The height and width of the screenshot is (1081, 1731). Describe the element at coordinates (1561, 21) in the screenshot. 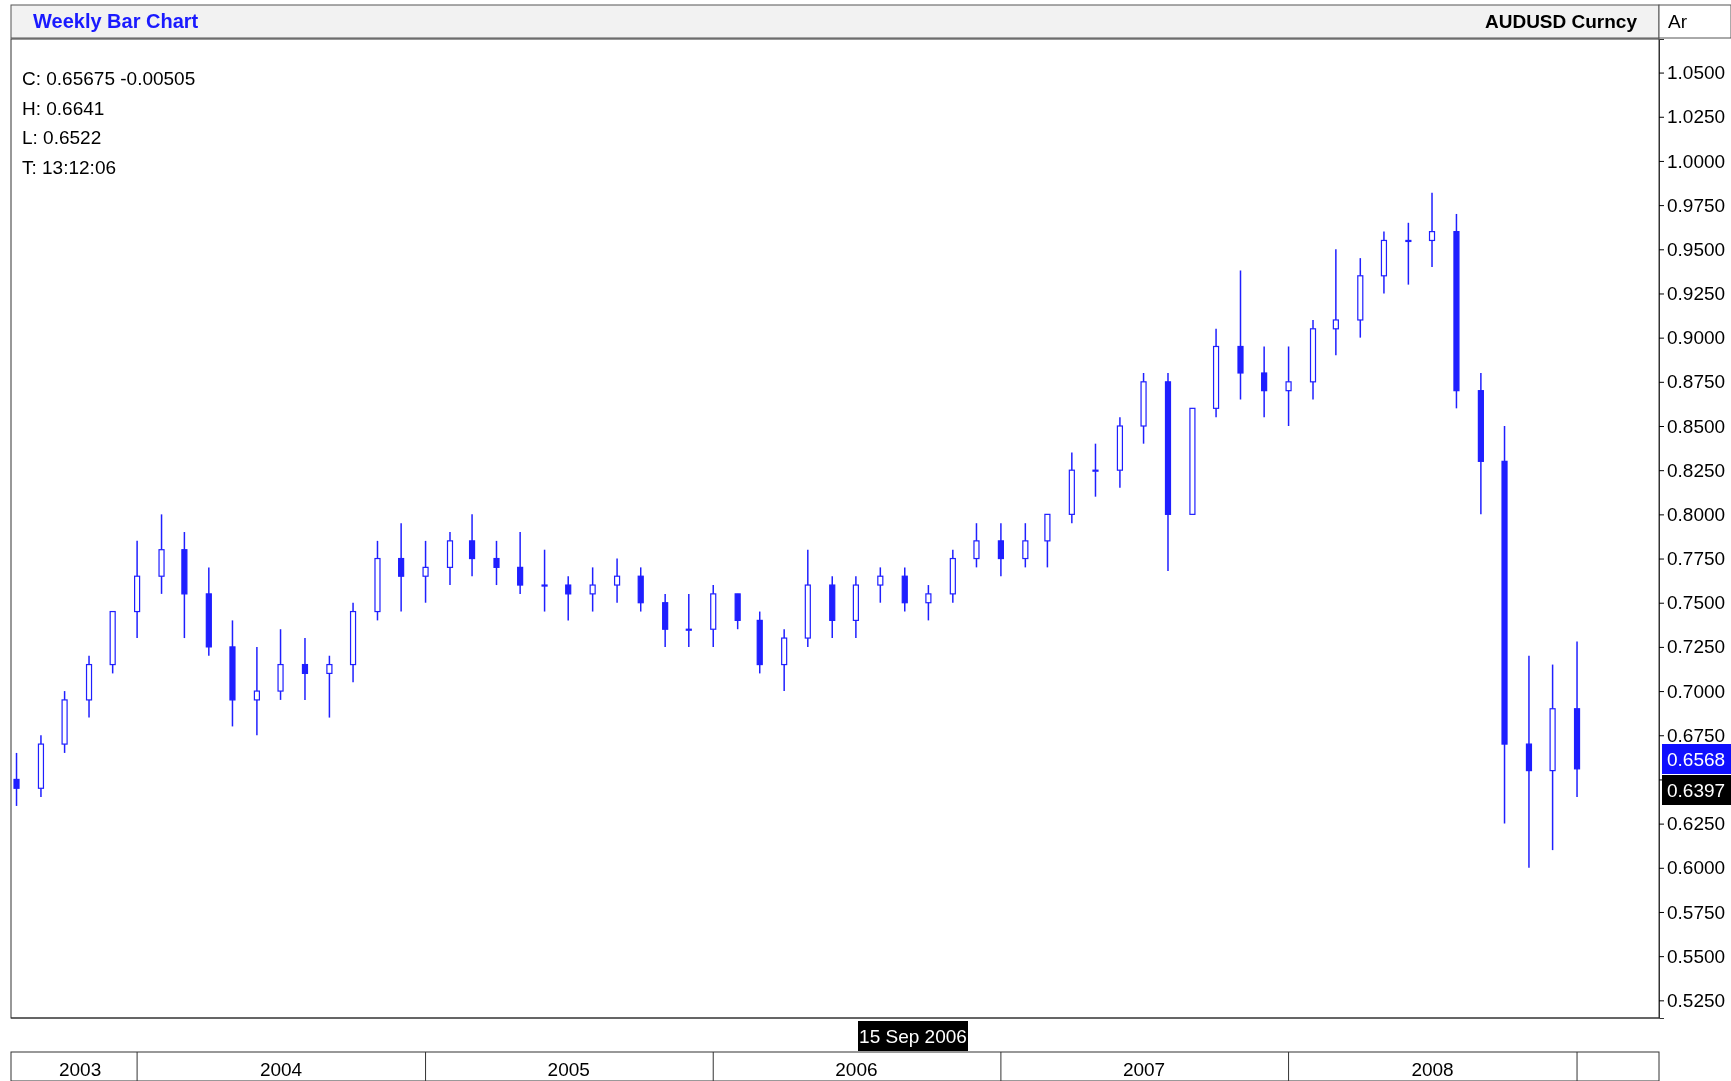

I see `chart-subtitle: AUDUSD Curncy` at that location.